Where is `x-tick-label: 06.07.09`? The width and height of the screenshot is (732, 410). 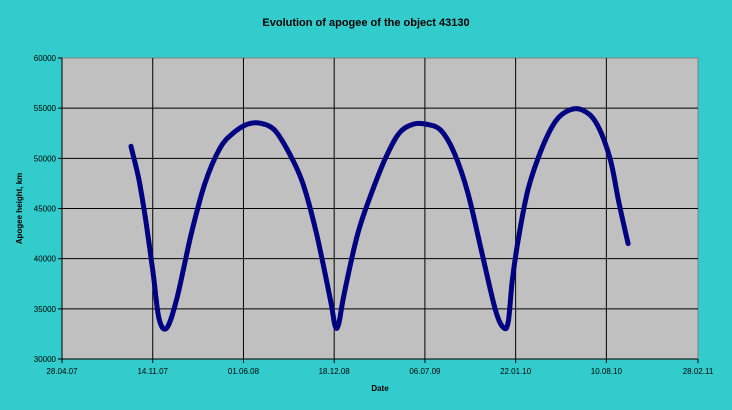
x-tick-label: 06.07.09 is located at coordinates (425, 371).